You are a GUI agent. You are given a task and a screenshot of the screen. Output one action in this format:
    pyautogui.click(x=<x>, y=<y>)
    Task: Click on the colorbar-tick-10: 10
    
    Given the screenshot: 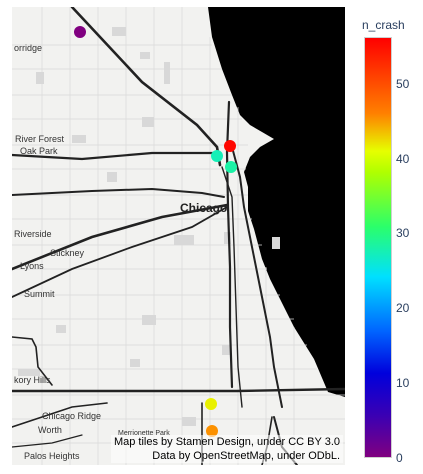 What is the action you would take?
    pyautogui.click(x=403, y=383)
    